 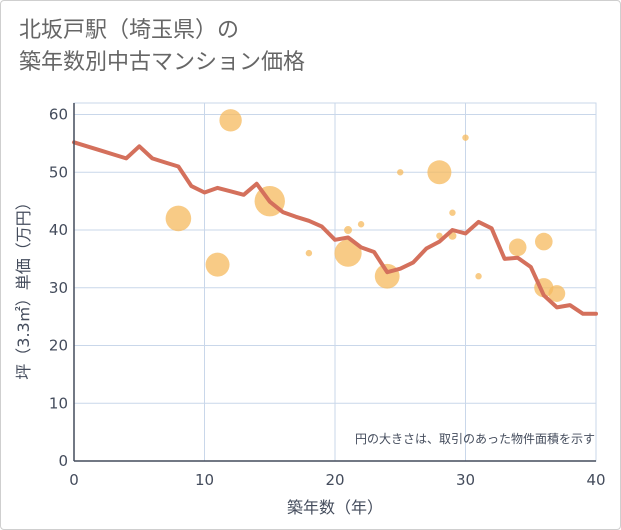 What do you see at coordinates (58, 115) in the screenshot?
I see `y-tick-label: 60` at bounding box center [58, 115].